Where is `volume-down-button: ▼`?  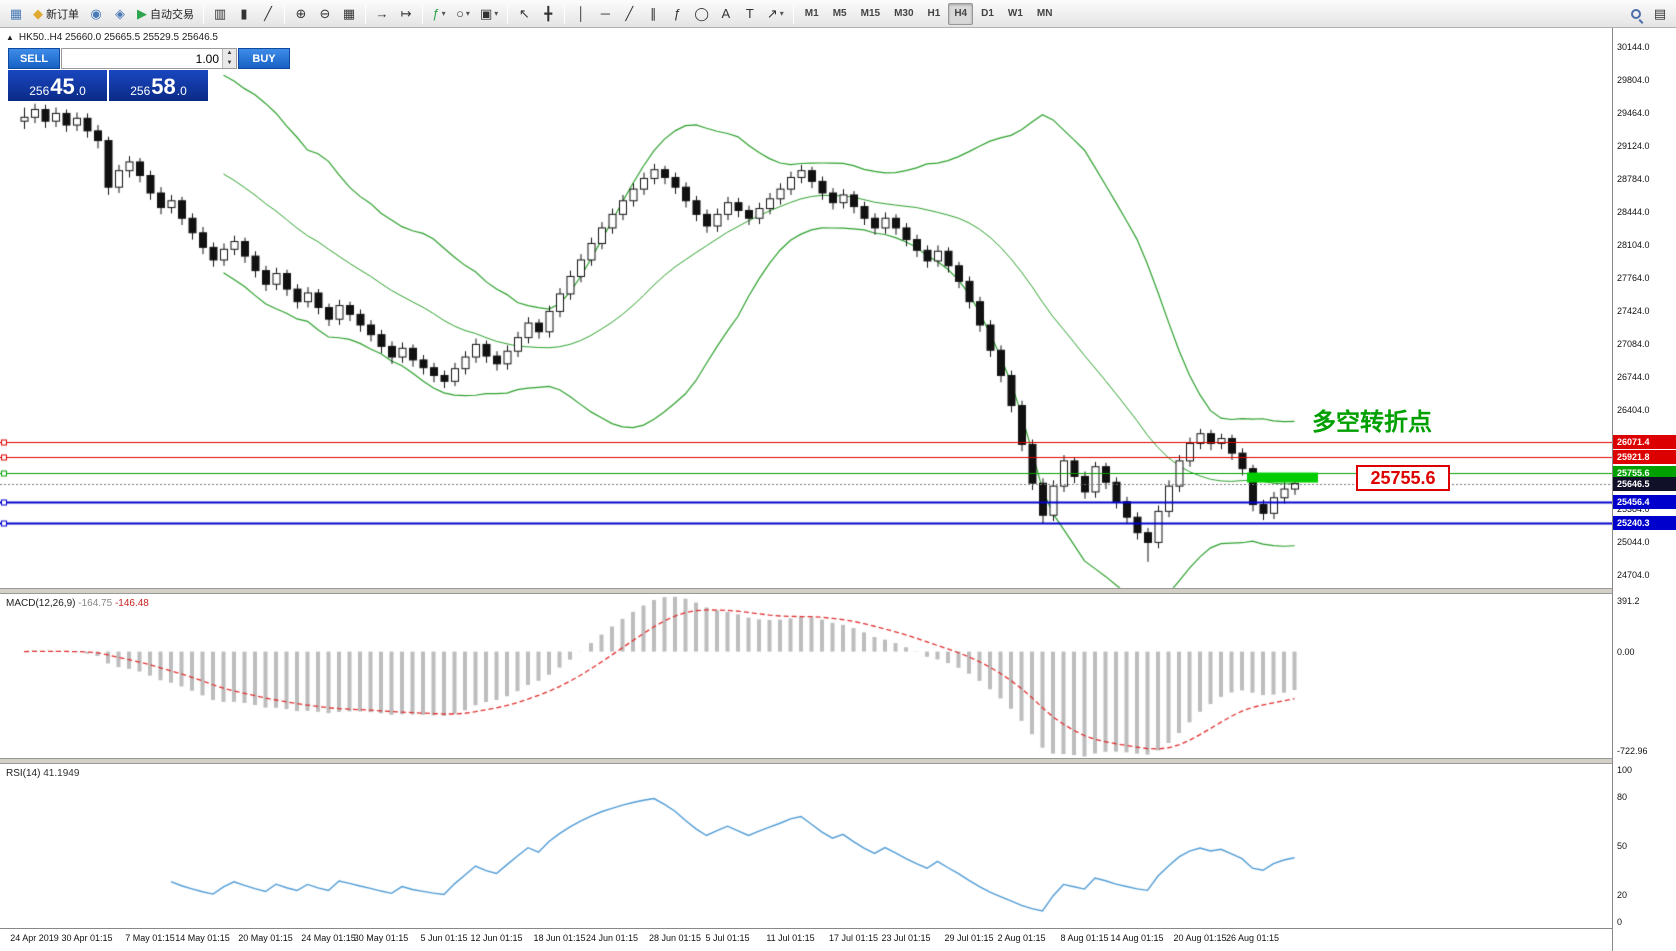 volume-down-button: ▼ is located at coordinates (229, 63).